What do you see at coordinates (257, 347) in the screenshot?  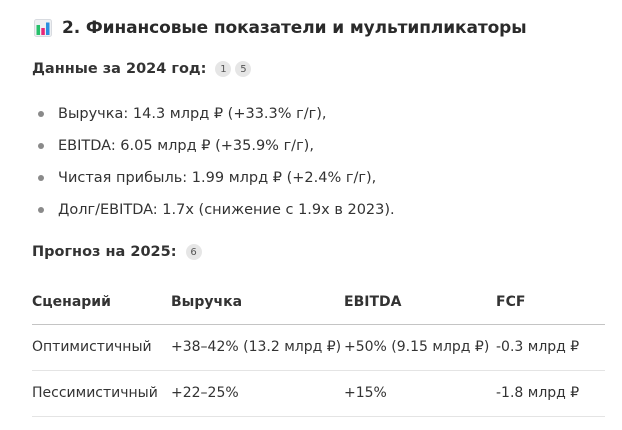 I see `table-cell: +38–42% (13.2 млрд ₽)` at bounding box center [257, 347].